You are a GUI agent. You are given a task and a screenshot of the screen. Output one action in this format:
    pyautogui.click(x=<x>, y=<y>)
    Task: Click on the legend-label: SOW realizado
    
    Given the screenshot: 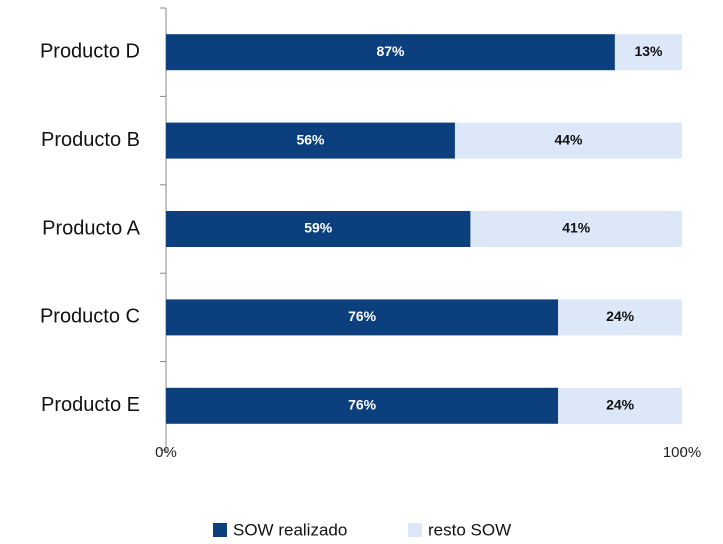 What is the action you would take?
    pyautogui.click(x=290, y=529)
    